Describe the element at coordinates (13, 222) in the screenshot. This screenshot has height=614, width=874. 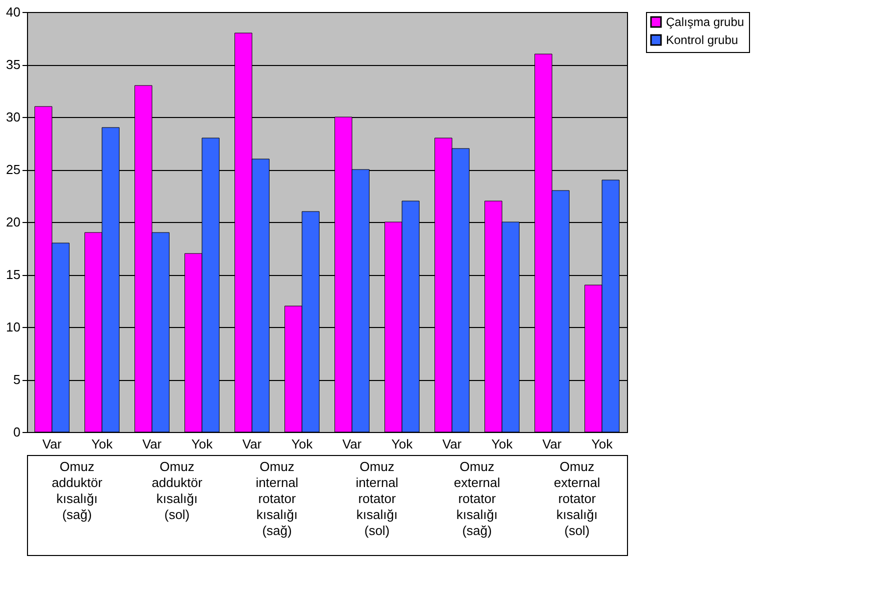
I see `y-tick-label: 20` at that location.